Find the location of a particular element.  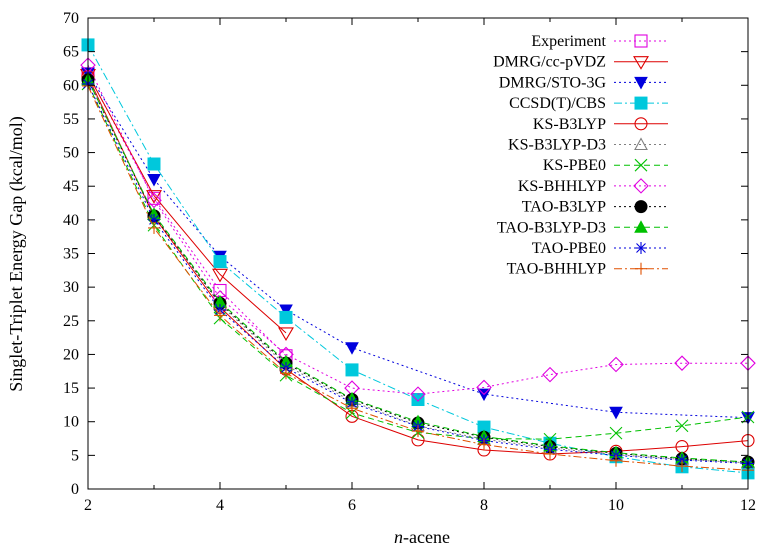

legend-item-ccsd-t-cbs: CCSD(T)/CBS is located at coordinates (588, 103).